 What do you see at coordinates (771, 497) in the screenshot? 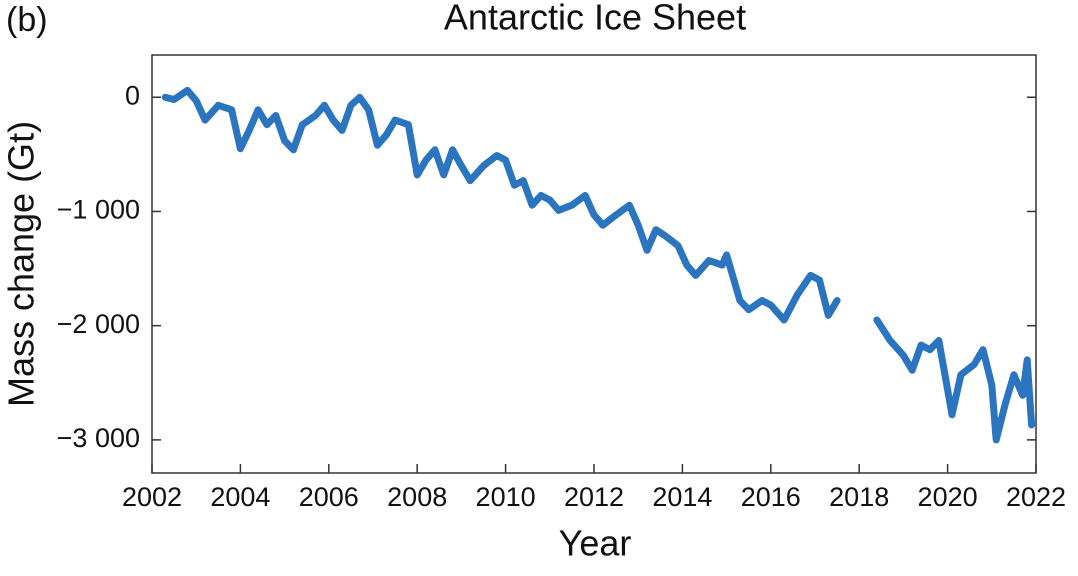
I see `x-tick-label: 2016` at bounding box center [771, 497].